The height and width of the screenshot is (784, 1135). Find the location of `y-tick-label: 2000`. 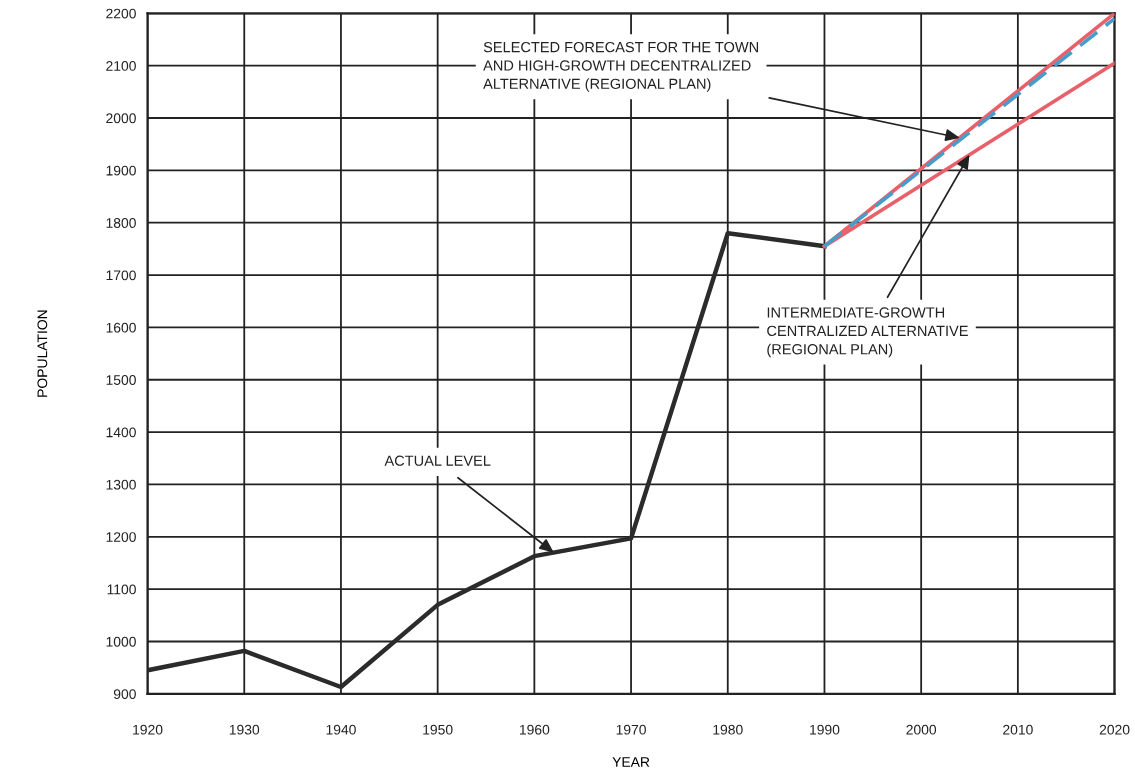

y-tick-label: 2000 is located at coordinates (121, 118).